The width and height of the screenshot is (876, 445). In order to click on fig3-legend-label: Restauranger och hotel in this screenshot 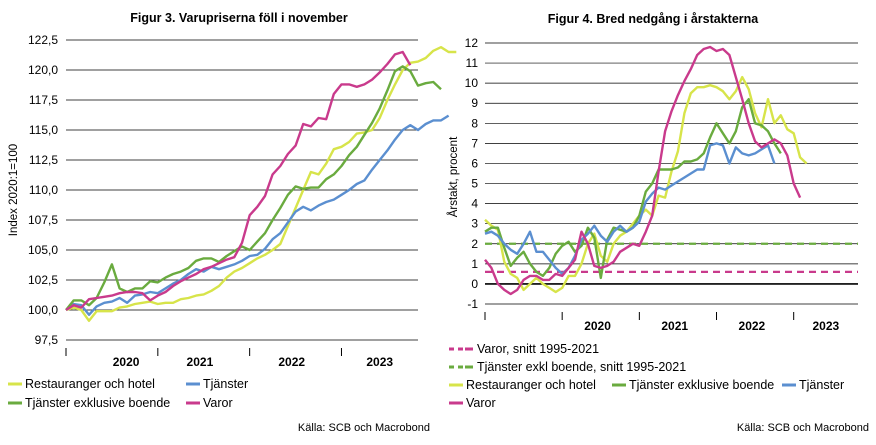, I will do `click(90, 384)`.